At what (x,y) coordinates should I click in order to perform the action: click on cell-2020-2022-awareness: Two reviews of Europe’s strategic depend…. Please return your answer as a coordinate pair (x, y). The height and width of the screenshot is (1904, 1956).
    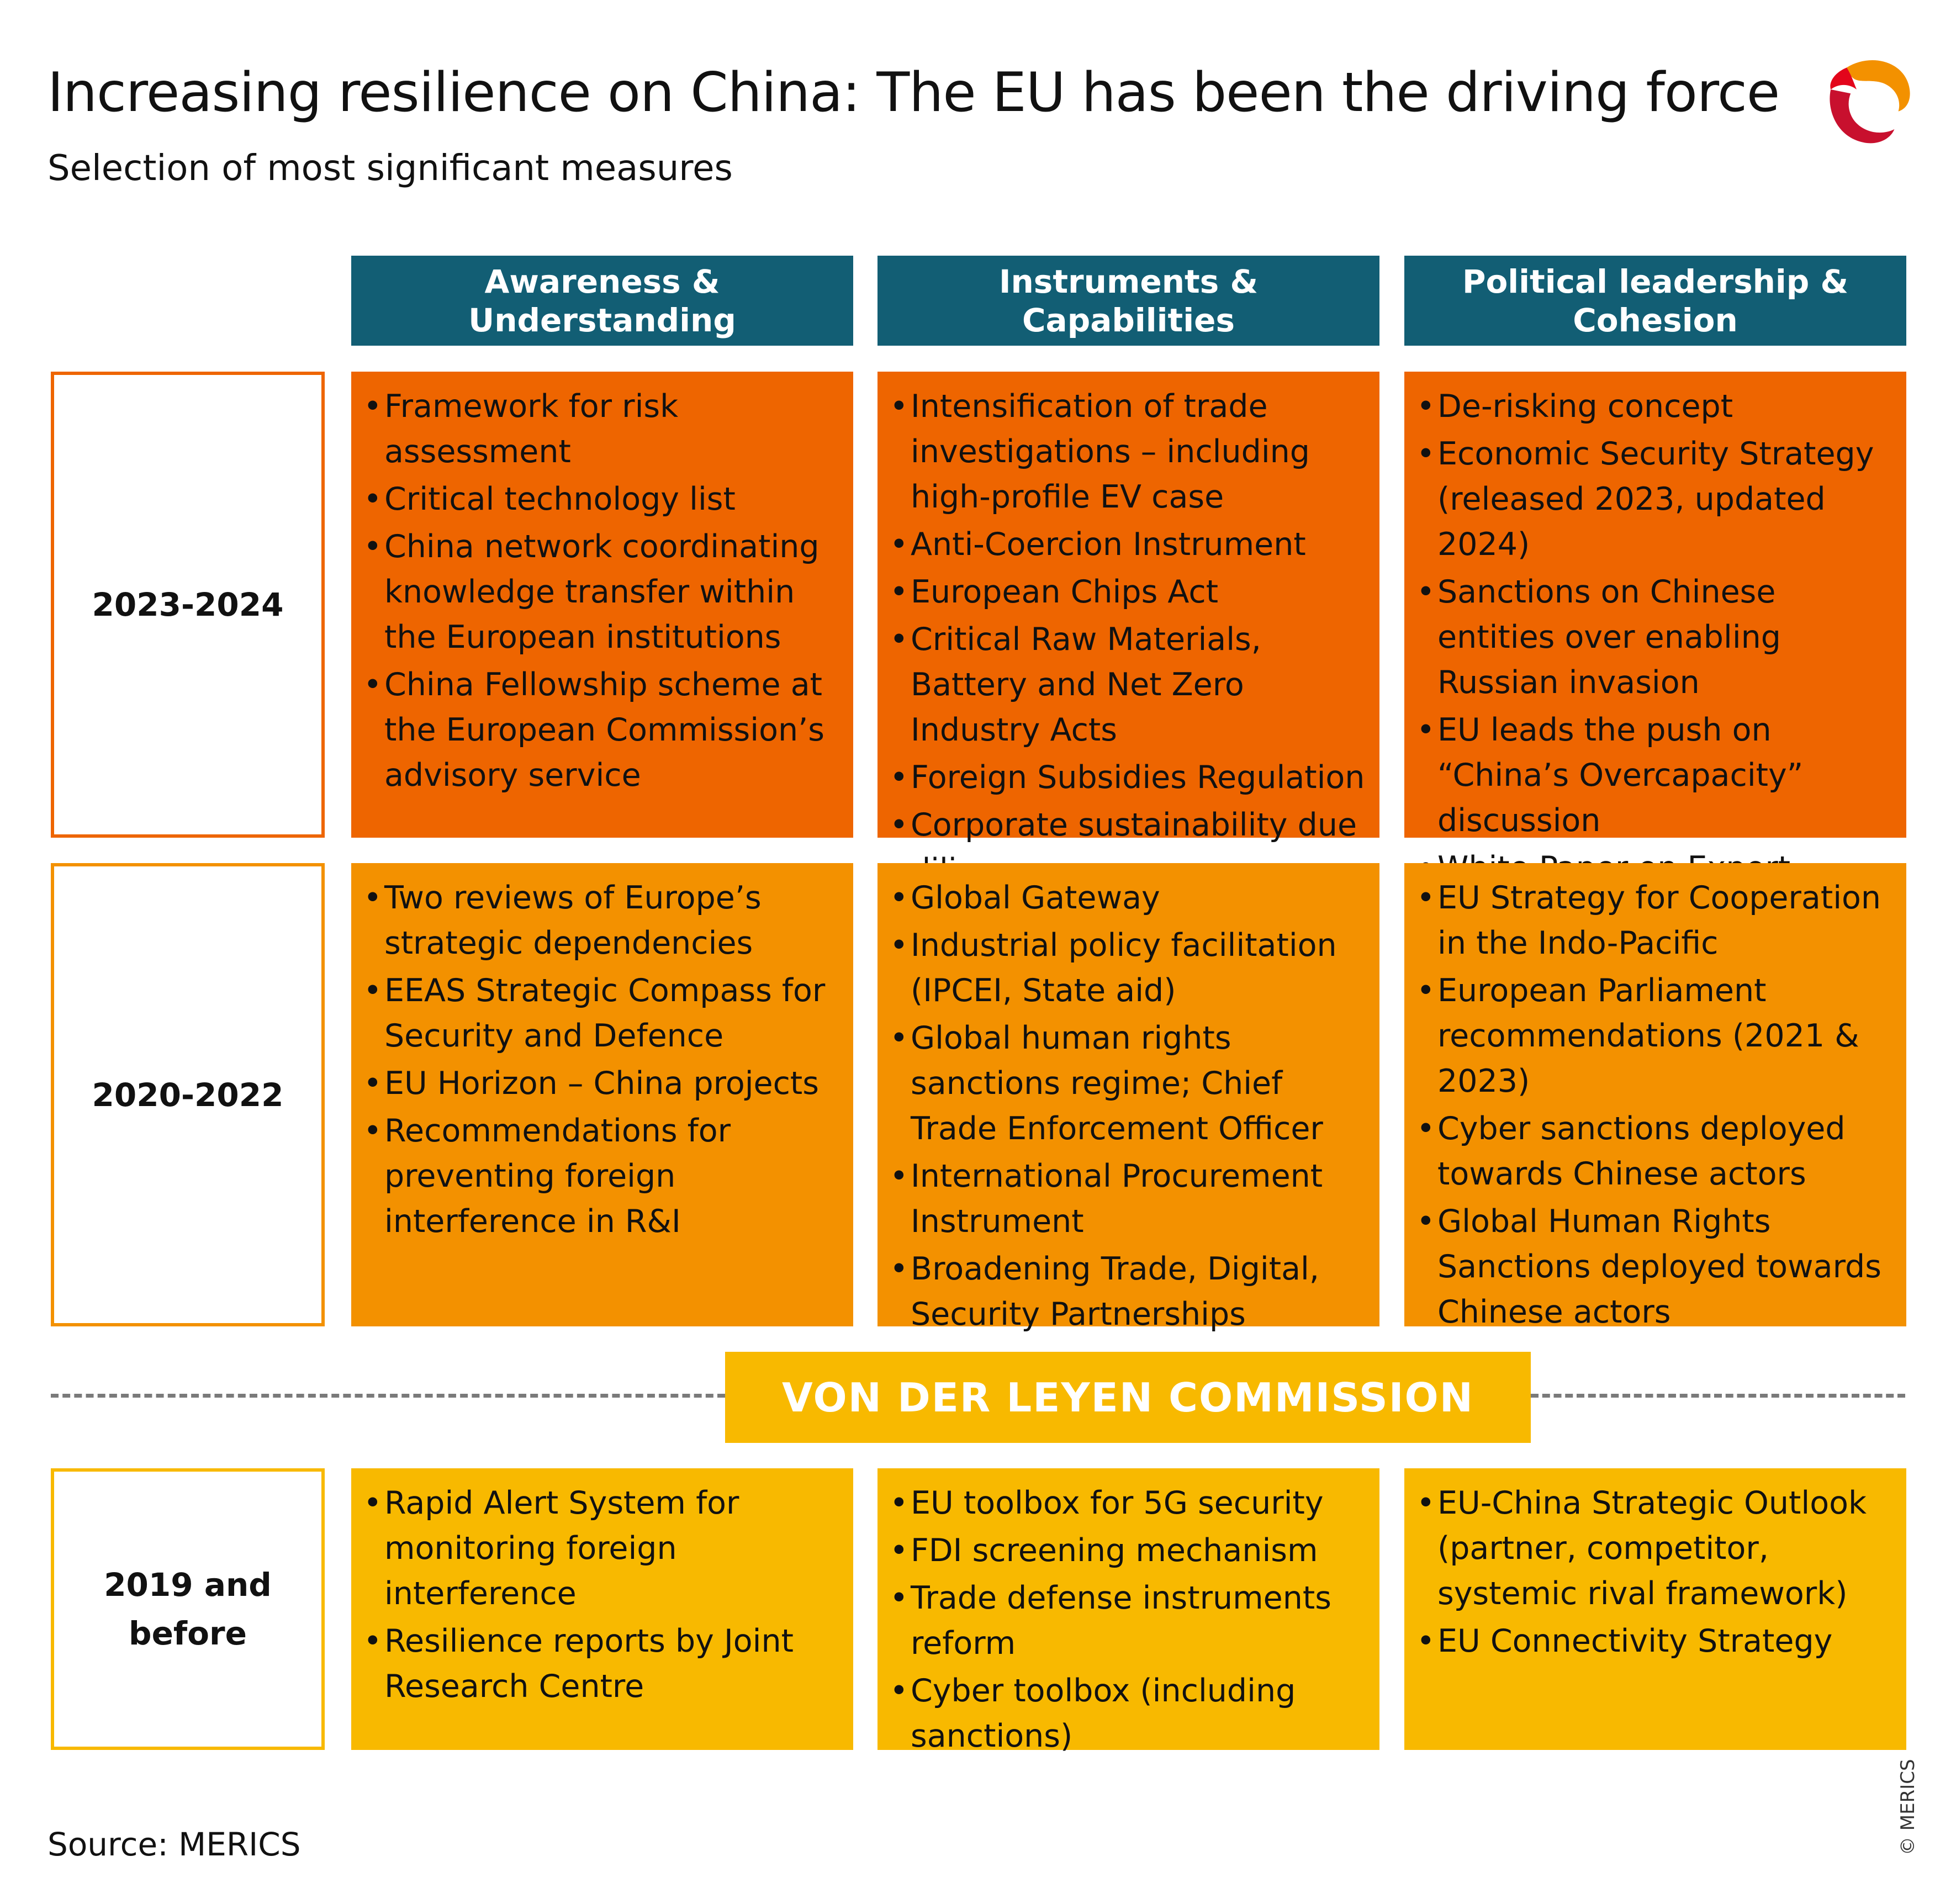
    Looking at the image, I should click on (602, 1094).